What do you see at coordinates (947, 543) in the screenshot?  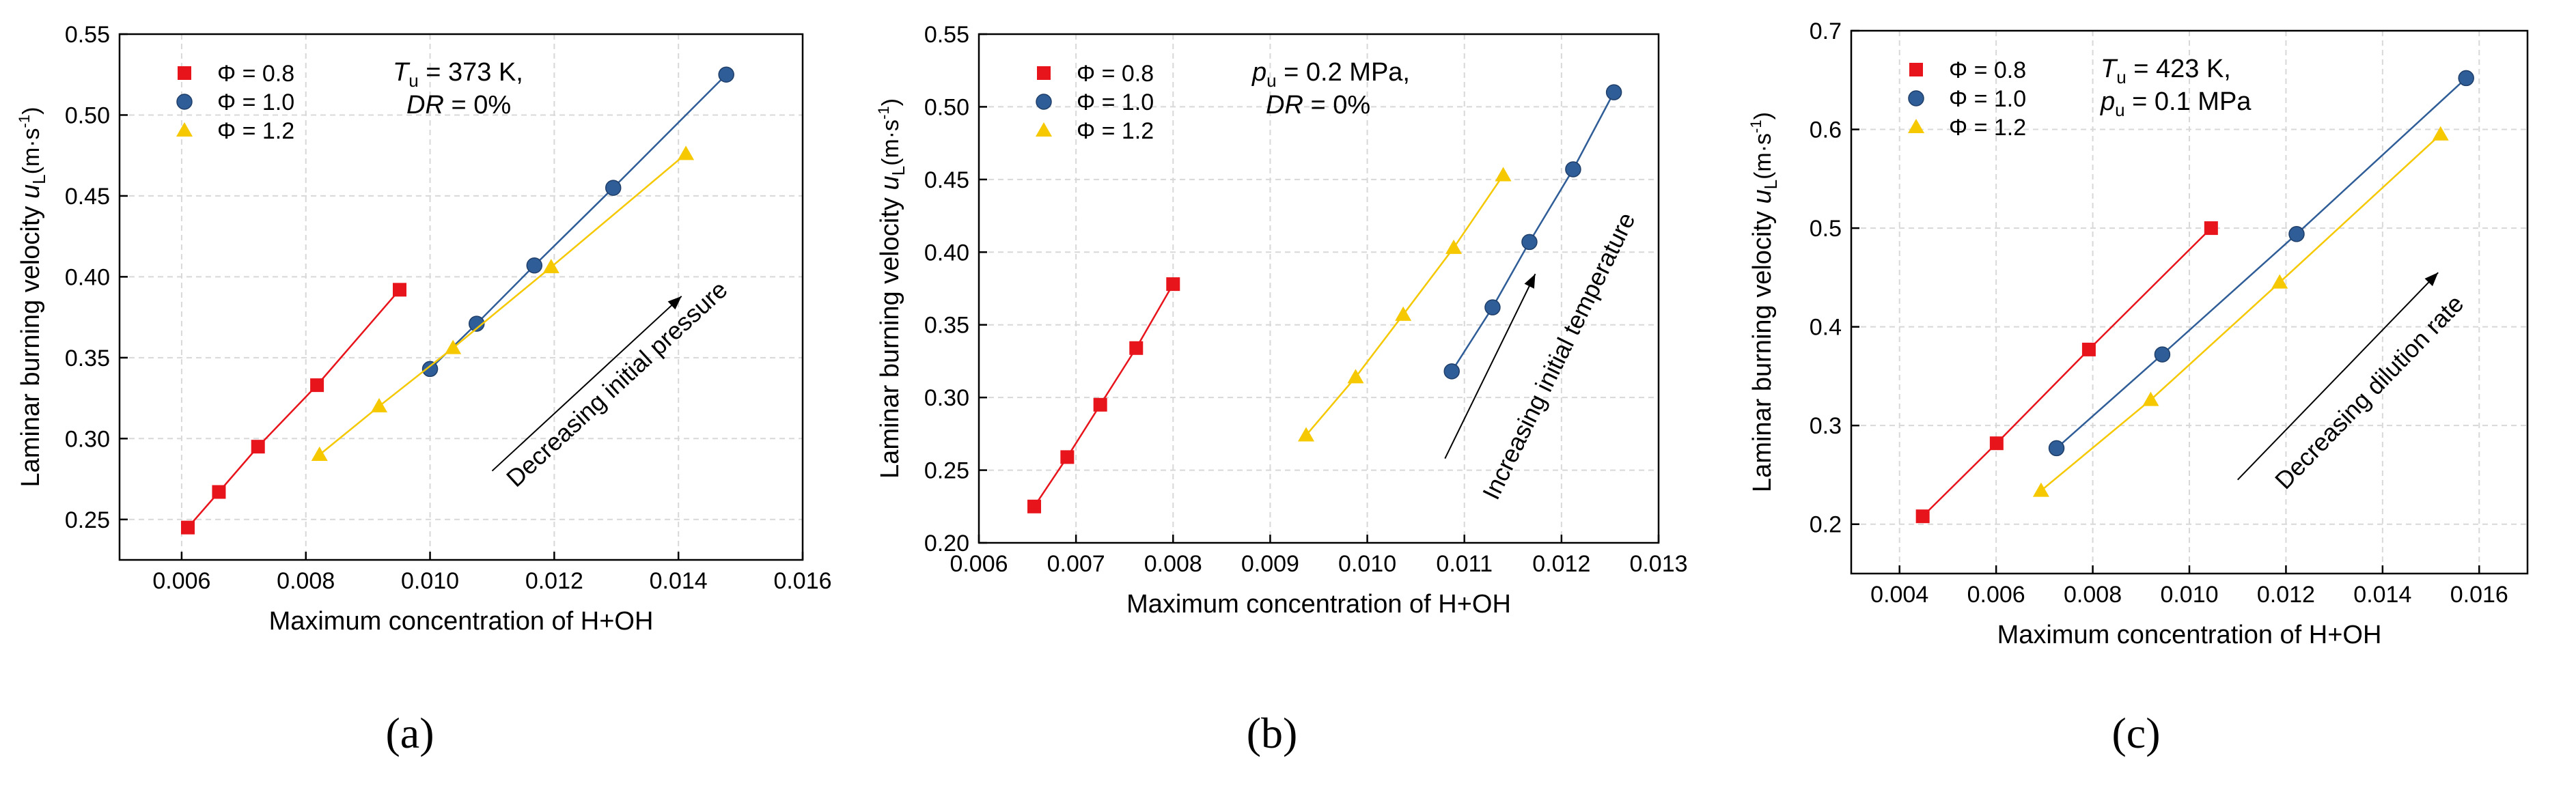 I see `y-tick-label: 0.20` at bounding box center [947, 543].